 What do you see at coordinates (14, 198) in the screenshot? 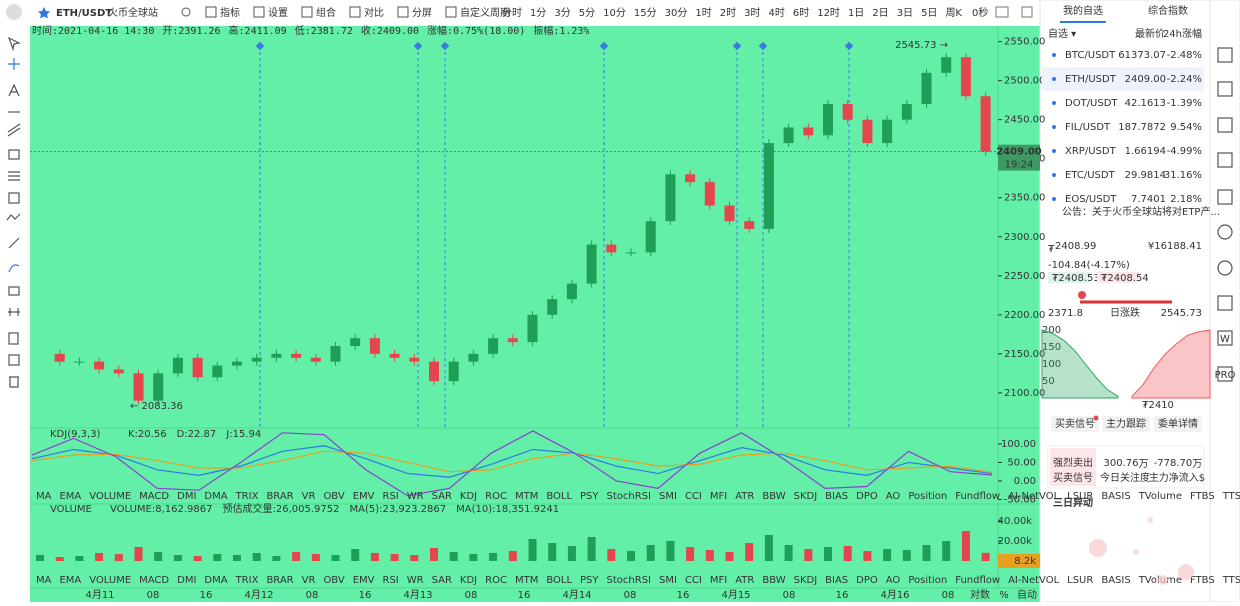
I see `grid-icon` at bounding box center [14, 198].